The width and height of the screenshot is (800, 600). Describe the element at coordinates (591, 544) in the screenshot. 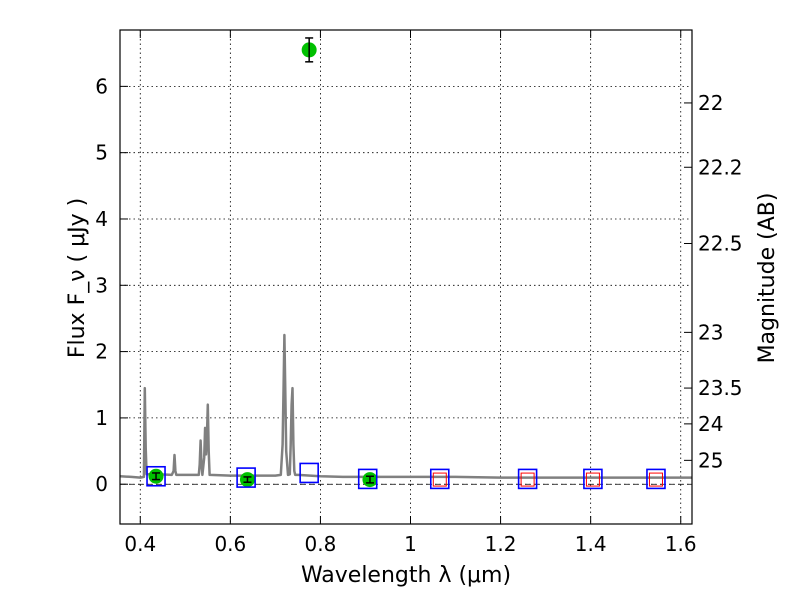

I see `x-tick-label: 1.4` at that location.